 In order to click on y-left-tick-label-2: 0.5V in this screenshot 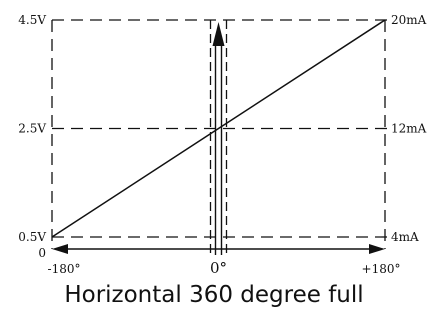, I will do `click(32, 237)`.